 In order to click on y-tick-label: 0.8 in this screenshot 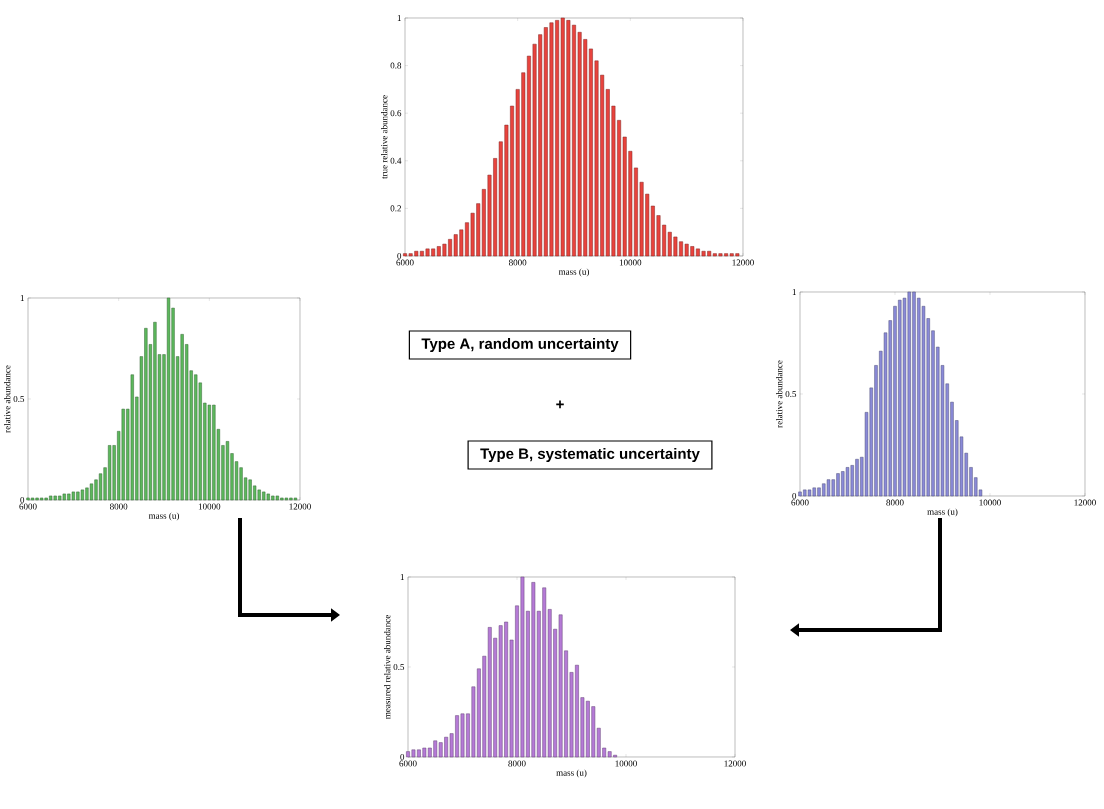, I will do `click(396, 65)`.